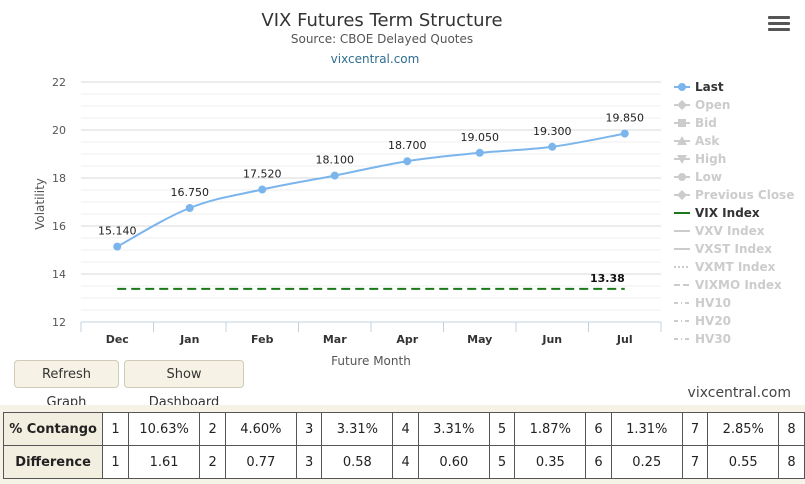 The image size is (805, 484). What do you see at coordinates (382, 39) in the screenshot?
I see `chart-subtitle: Source: CBOE Delayed Quotes` at bounding box center [382, 39].